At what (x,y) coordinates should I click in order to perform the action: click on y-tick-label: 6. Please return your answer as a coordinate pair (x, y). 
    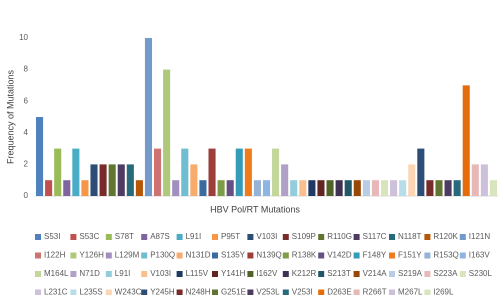
    Looking at the image, I should click on (26, 100).